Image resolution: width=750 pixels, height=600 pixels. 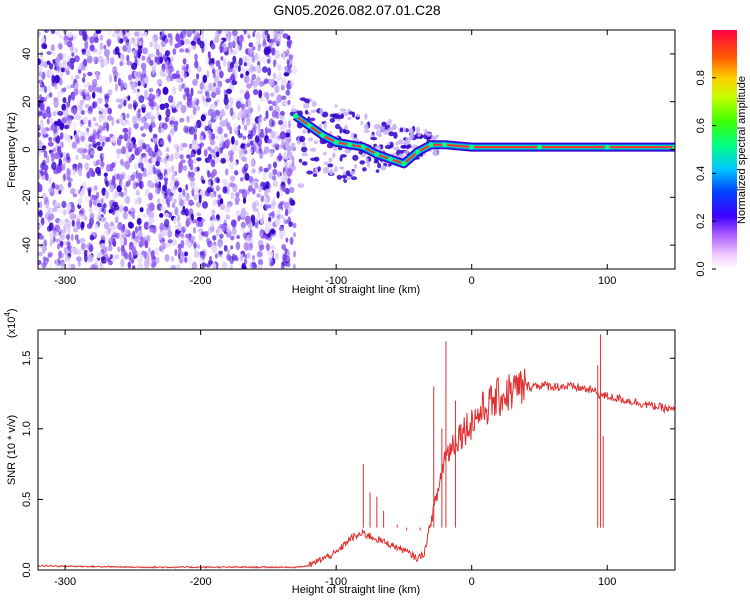 What do you see at coordinates (27, 149) in the screenshot?
I see `y-tick-label: 0` at bounding box center [27, 149].